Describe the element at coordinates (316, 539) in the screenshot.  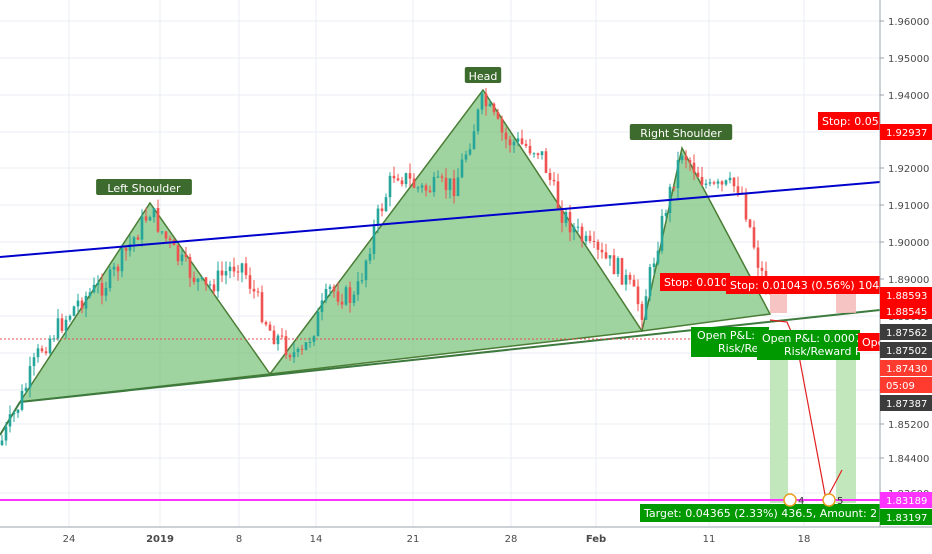
I see `x-tick-label: 14` at that location.